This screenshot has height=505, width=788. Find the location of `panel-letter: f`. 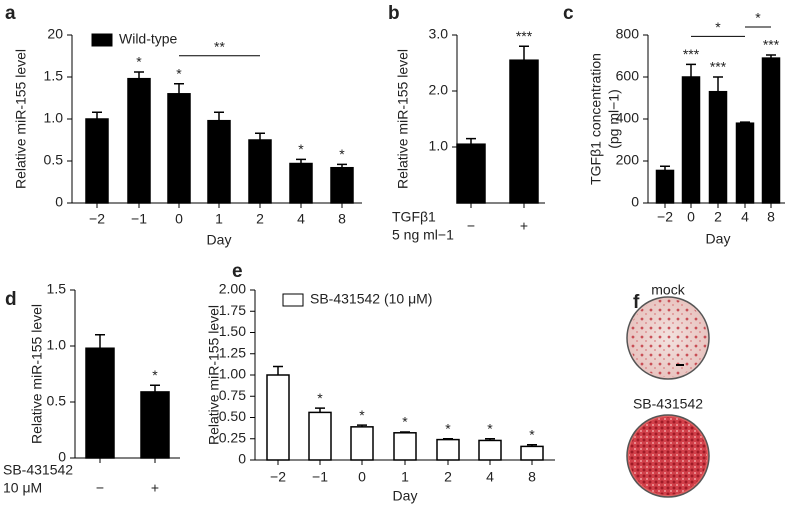

panel-letter: f is located at coordinates (636, 302).